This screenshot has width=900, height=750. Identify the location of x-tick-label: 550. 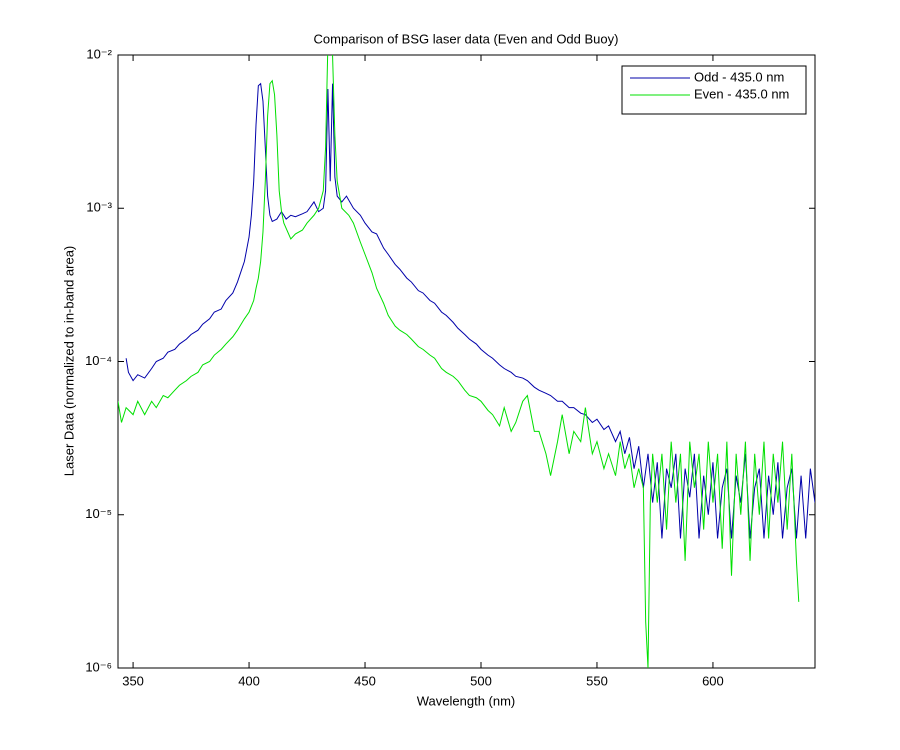
(597, 680).